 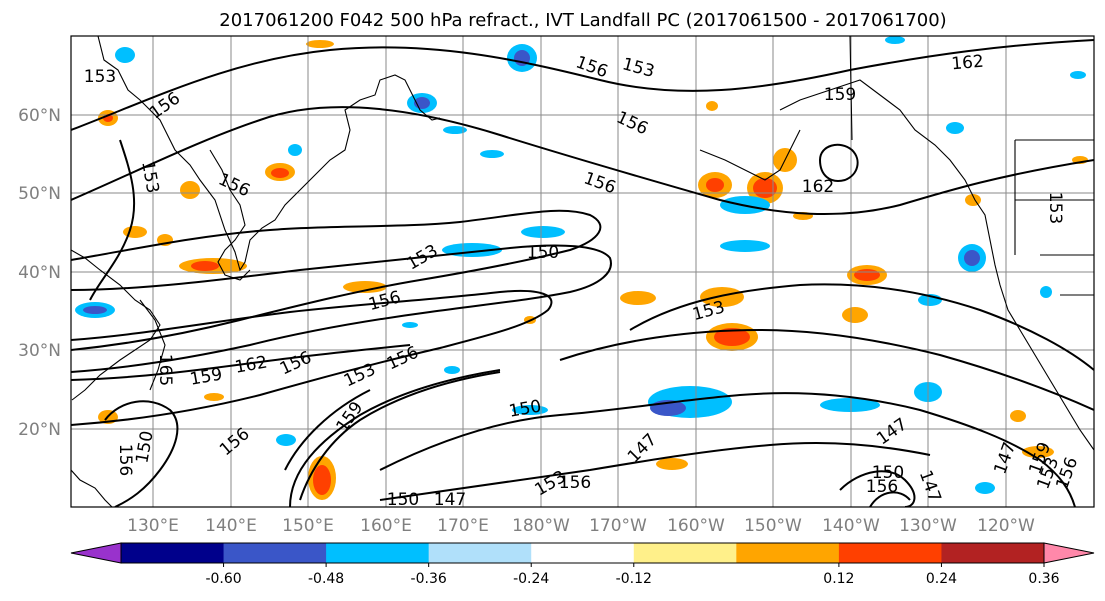 What do you see at coordinates (851, 526) in the screenshot?
I see `lon-label: 140°W` at bounding box center [851, 526].